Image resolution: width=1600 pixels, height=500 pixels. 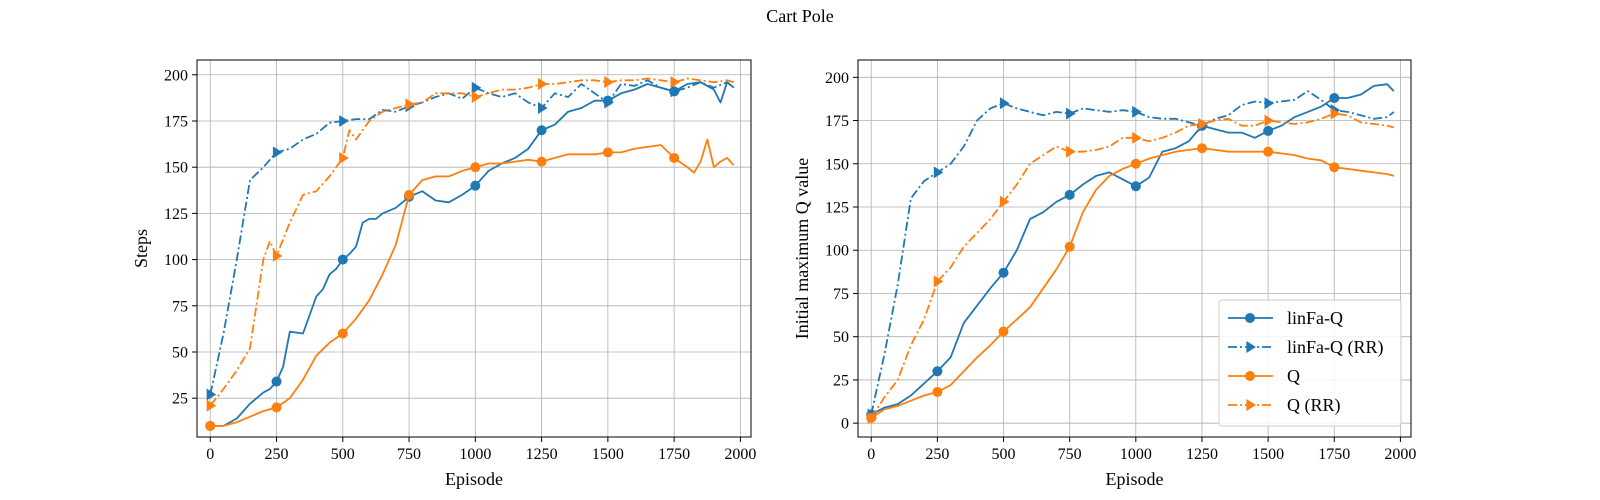 I want to click on legend-item: Q (RR), so click(x=1284, y=405).